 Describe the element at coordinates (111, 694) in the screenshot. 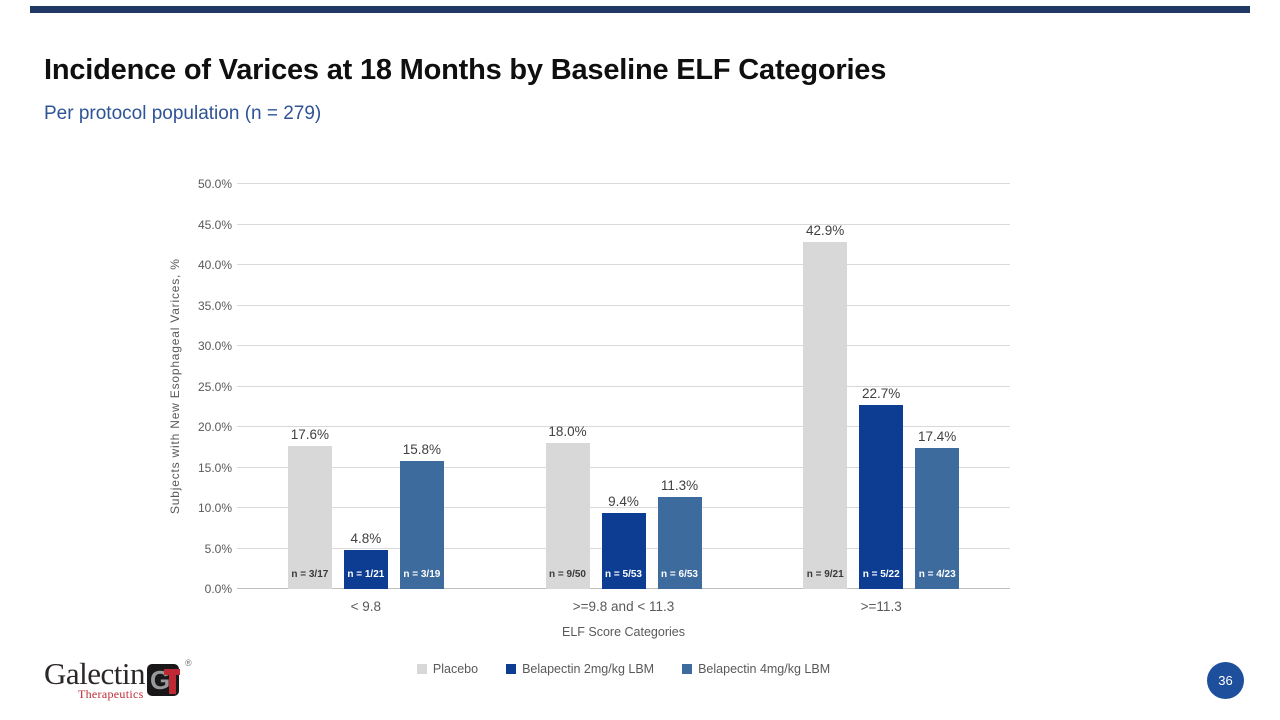

I see `logo-subtext: Therapeutics` at that location.